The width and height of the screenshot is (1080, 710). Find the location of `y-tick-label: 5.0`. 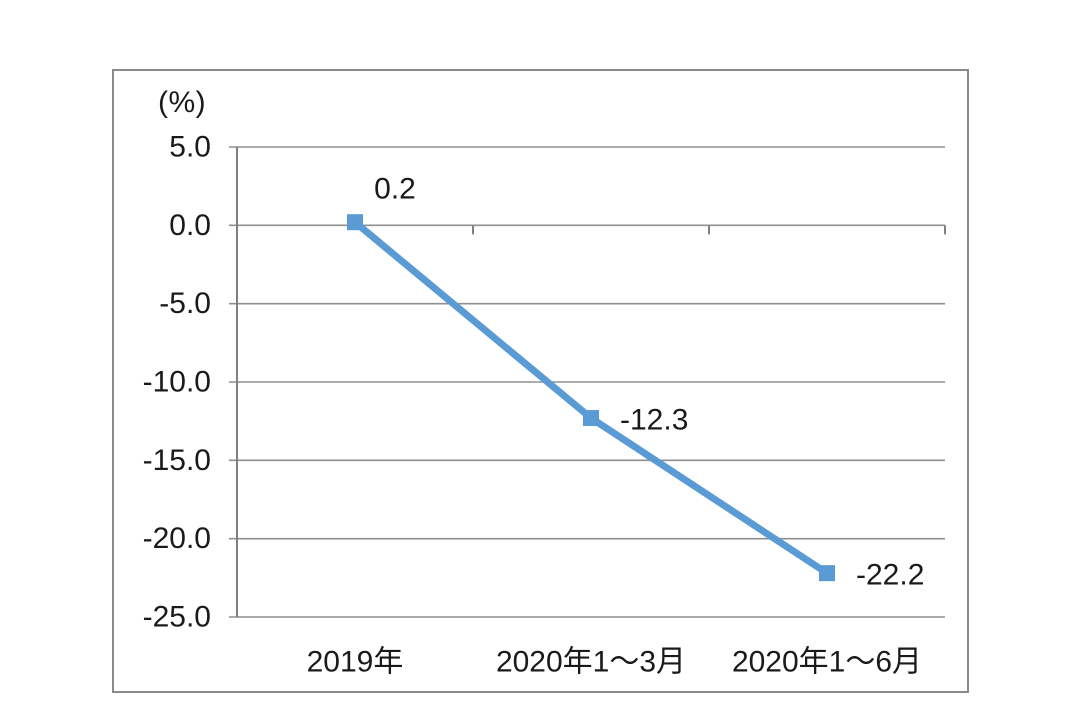

y-tick-label: 5.0 is located at coordinates (190, 147).